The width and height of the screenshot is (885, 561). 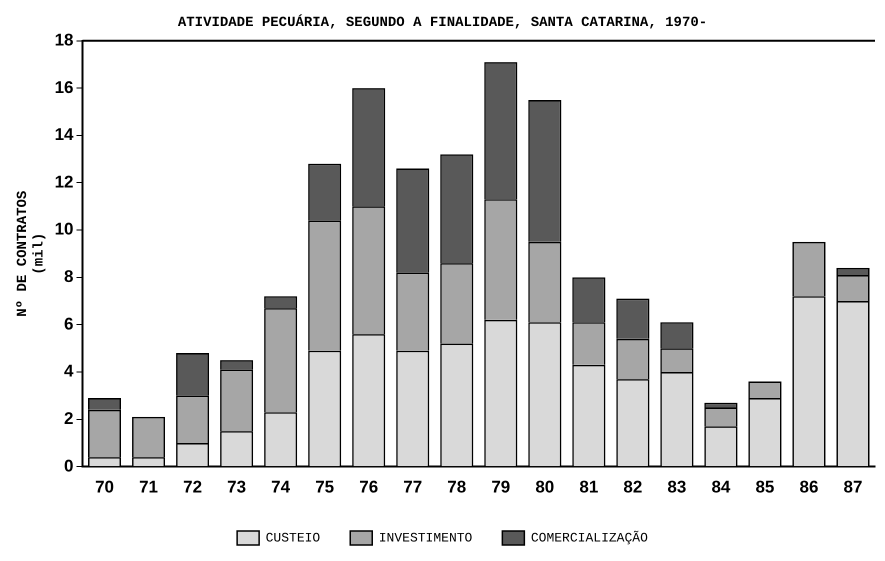 I want to click on x-tick-label: 70, so click(x=104, y=486).